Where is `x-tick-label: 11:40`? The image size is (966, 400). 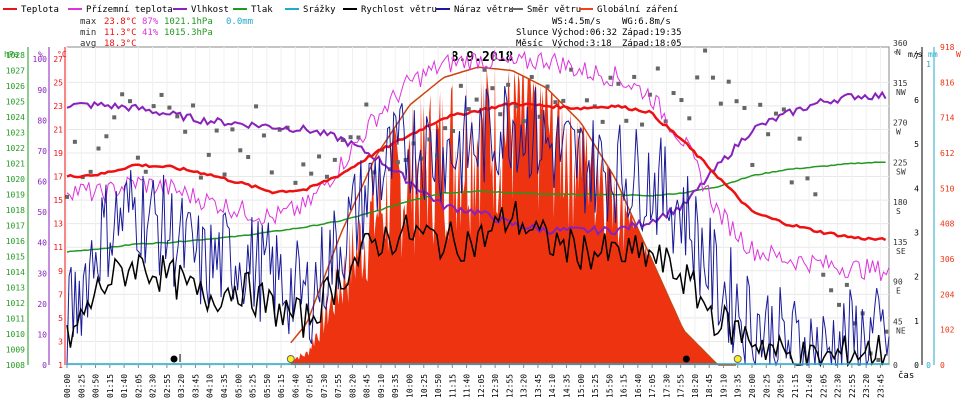 x-tick-label: 11:40 is located at coordinates (467, 386).